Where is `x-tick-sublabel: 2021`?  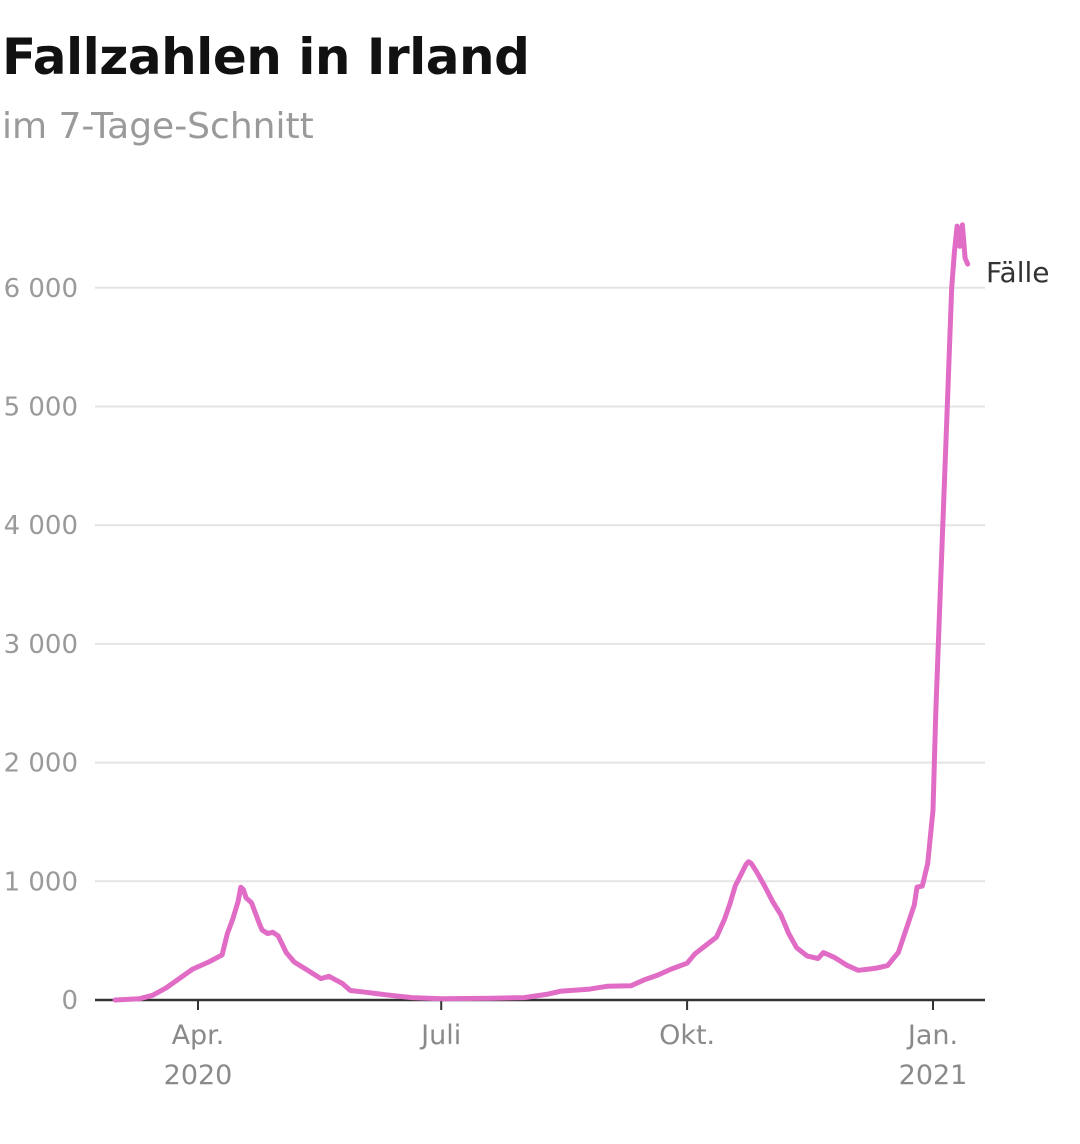 x-tick-sublabel: 2021 is located at coordinates (933, 1075).